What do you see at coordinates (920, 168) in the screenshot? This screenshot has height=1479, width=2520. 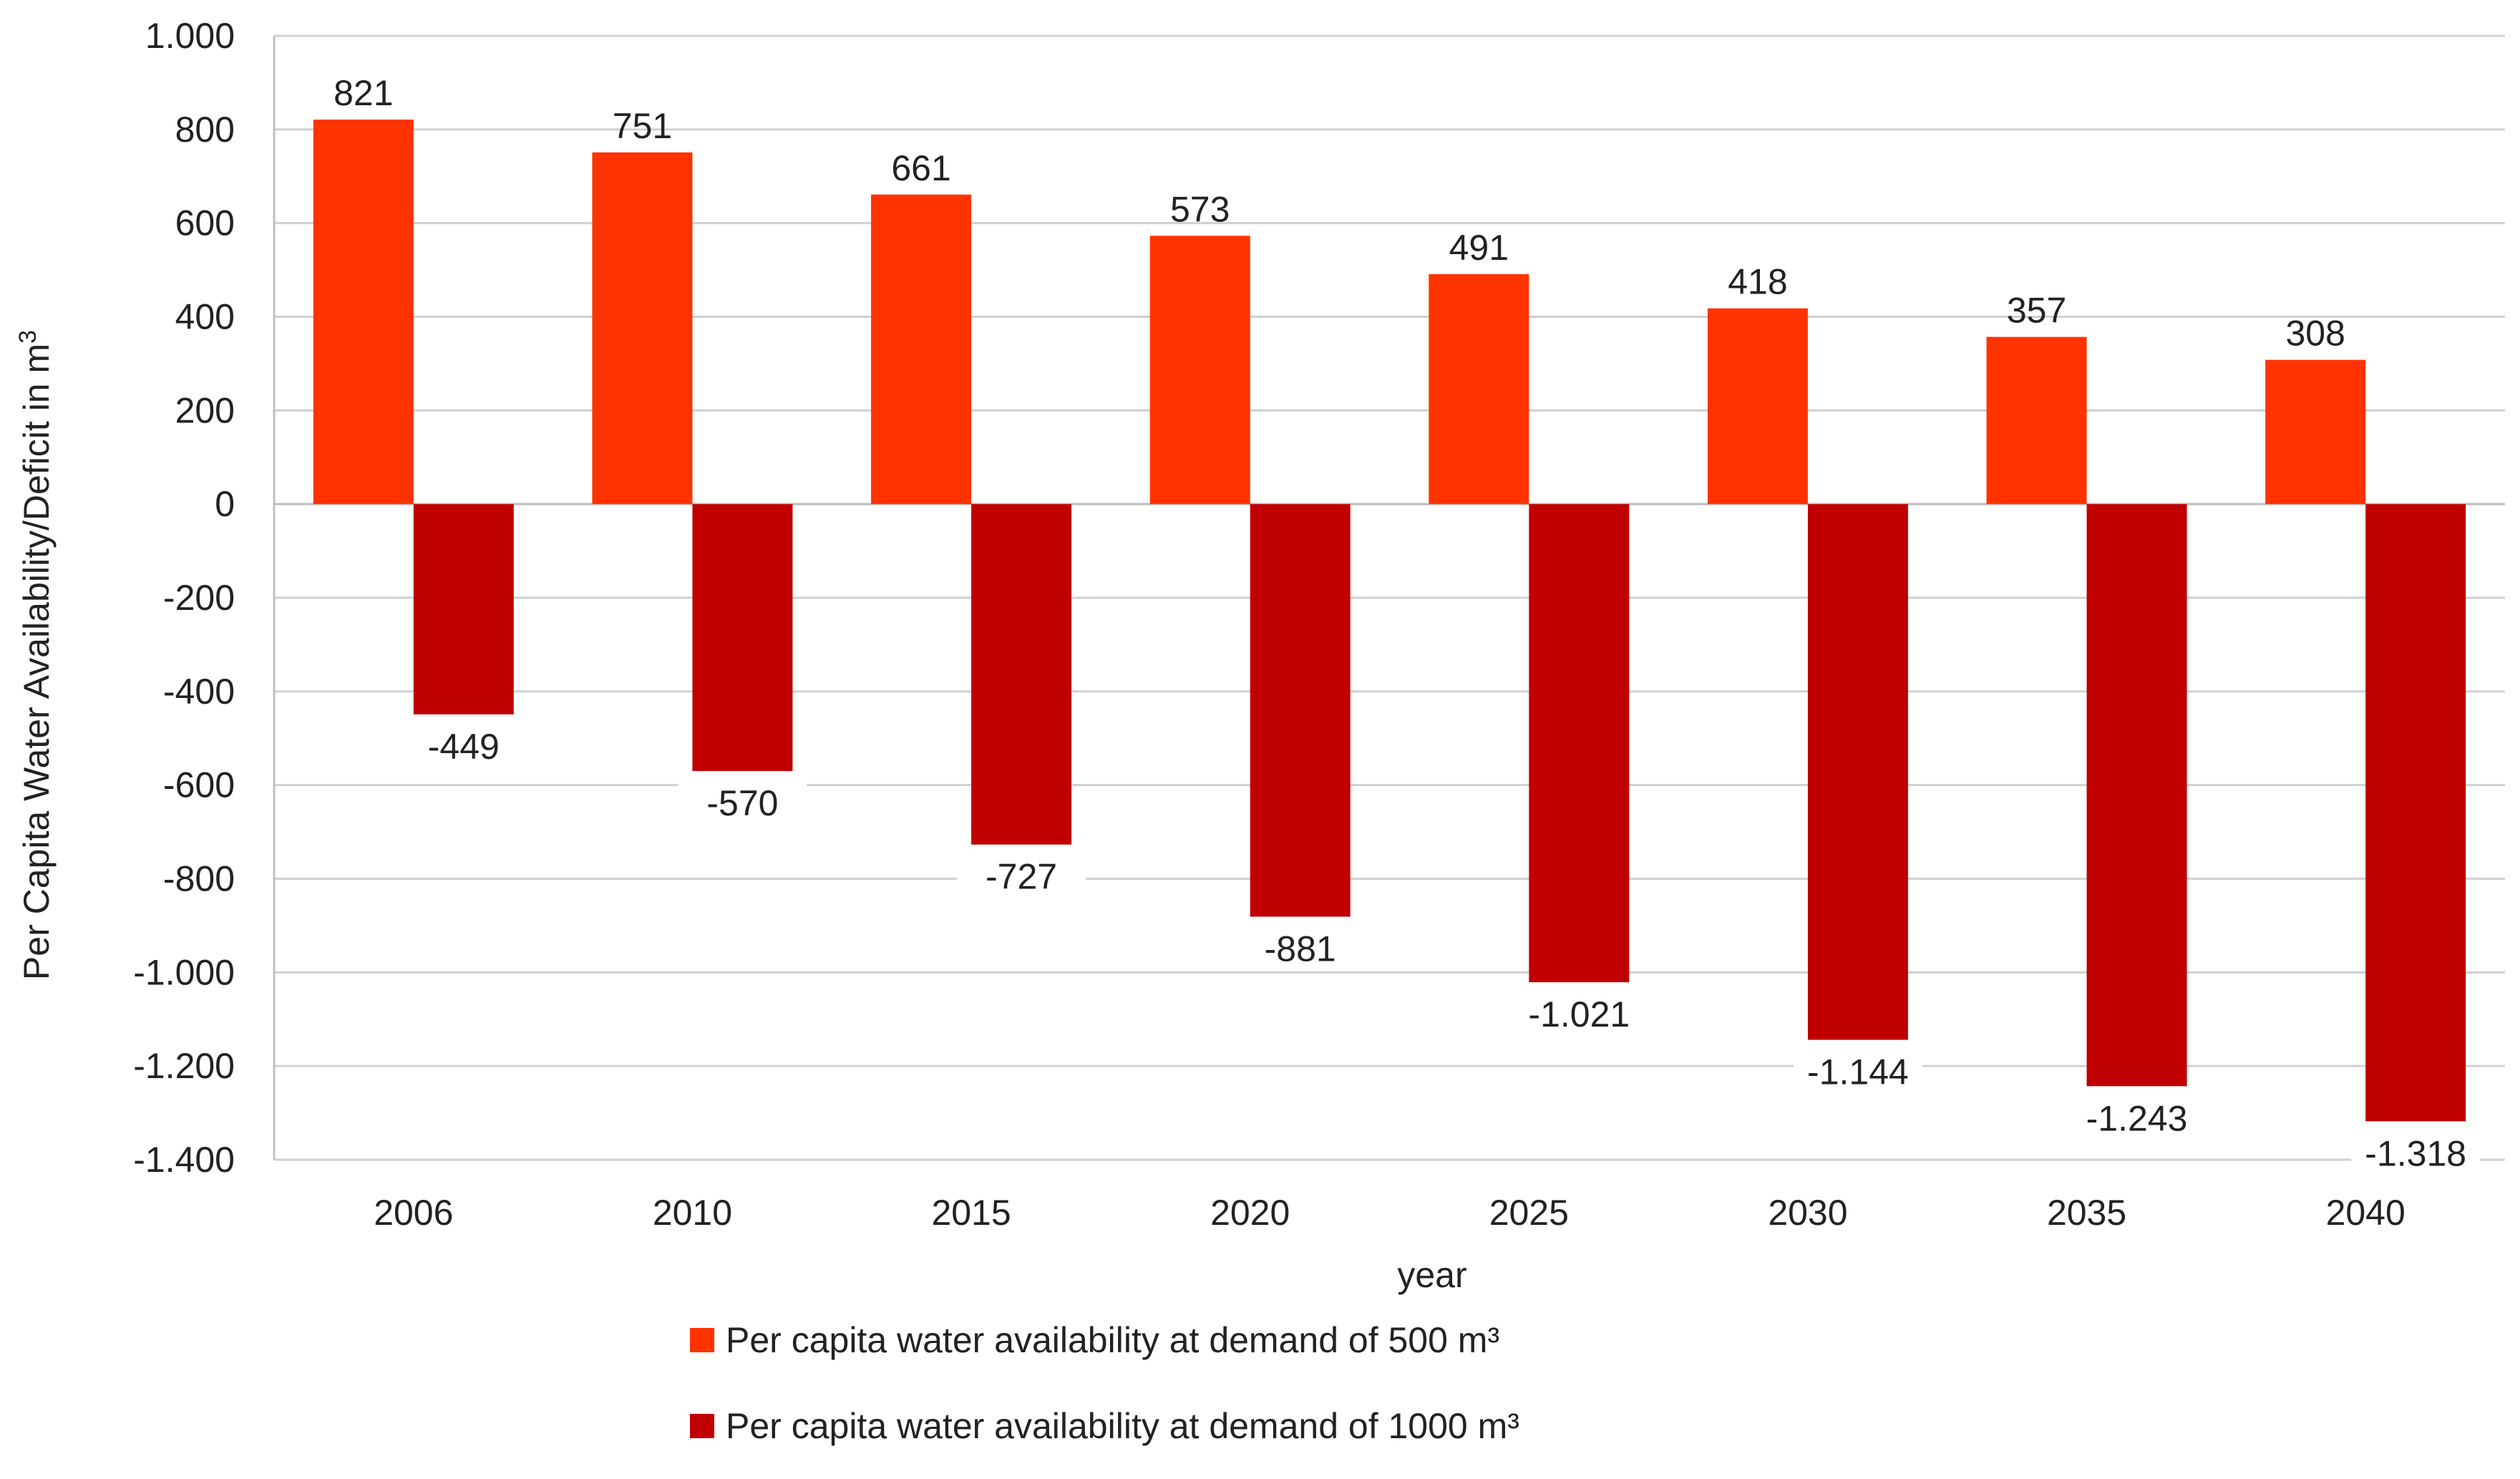 I see `data-label-series-1: 661` at bounding box center [920, 168].